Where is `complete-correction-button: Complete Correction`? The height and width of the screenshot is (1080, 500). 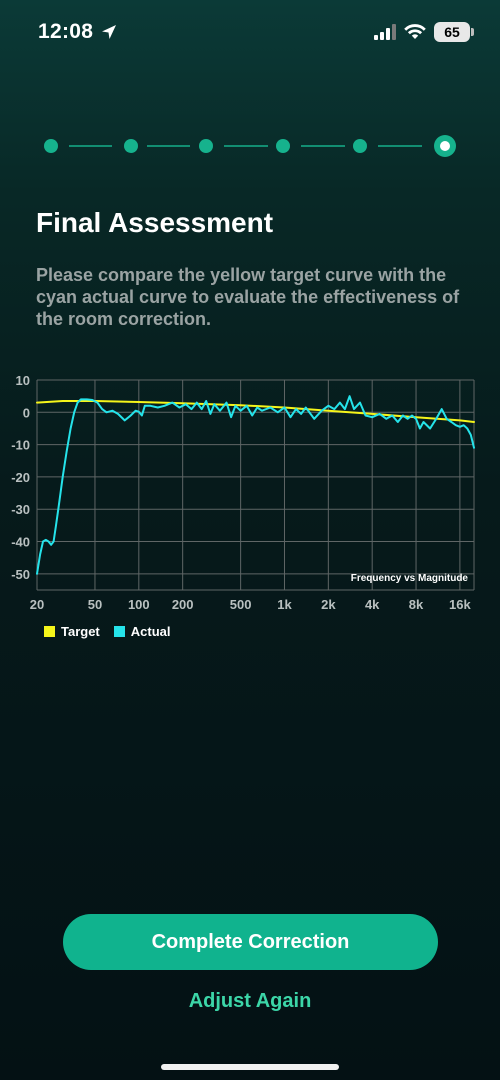
complete-correction-button: Complete Correction is located at coordinates (250, 942).